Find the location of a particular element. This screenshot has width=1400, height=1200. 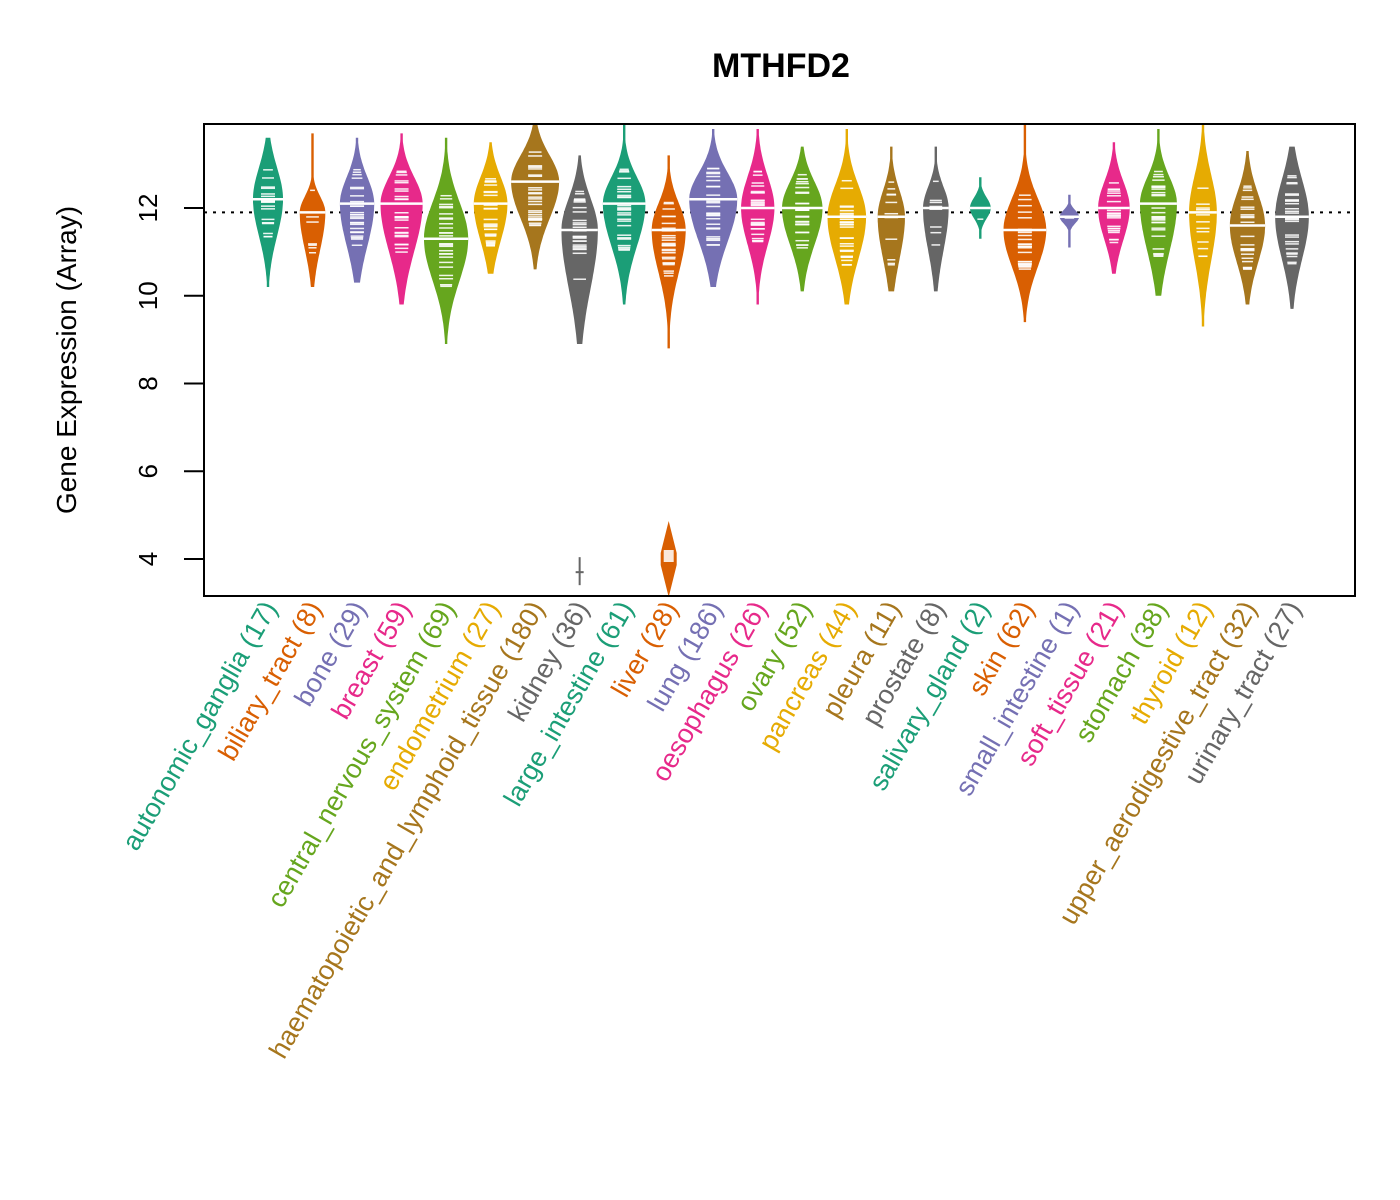

violin-large-intestine is located at coordinates (624, 214).